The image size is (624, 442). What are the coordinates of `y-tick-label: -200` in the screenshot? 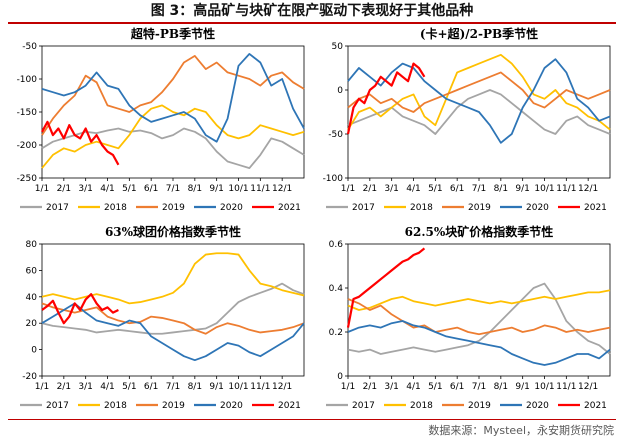 It's located at (27, 146).